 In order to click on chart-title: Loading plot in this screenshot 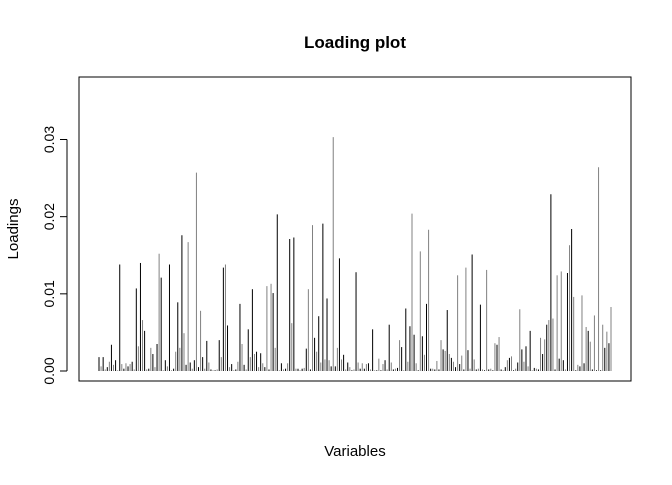, I will do `click(355, 42)`.